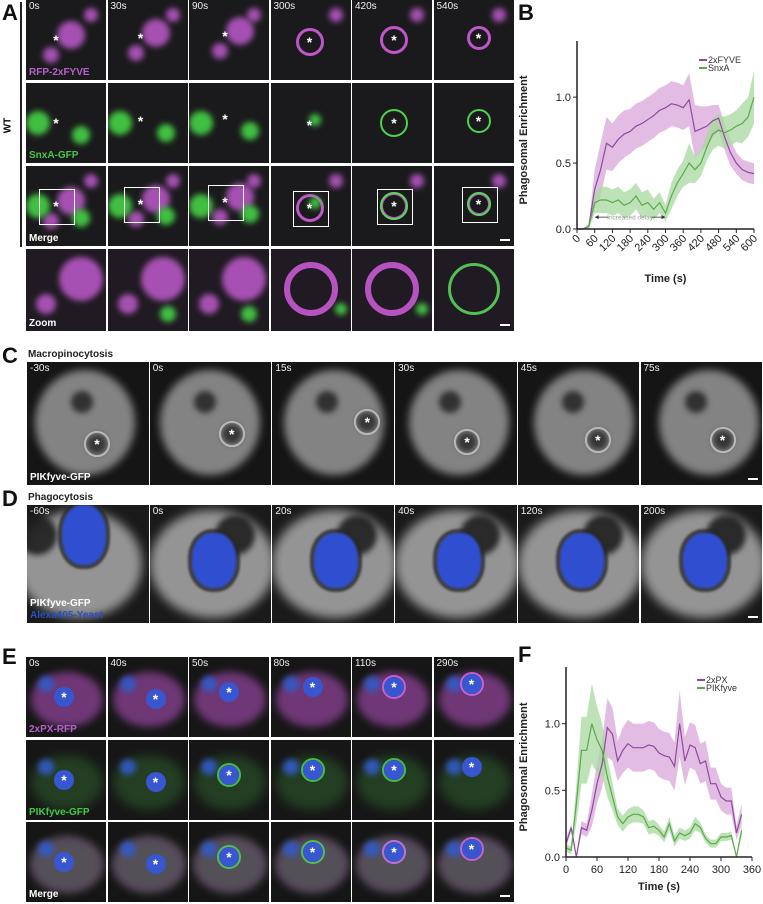 This screenshot has height=904, width=763. Describe the element at coordinates (659, 870) in the screenshot. I see `x-tick-label: 180` at that location.